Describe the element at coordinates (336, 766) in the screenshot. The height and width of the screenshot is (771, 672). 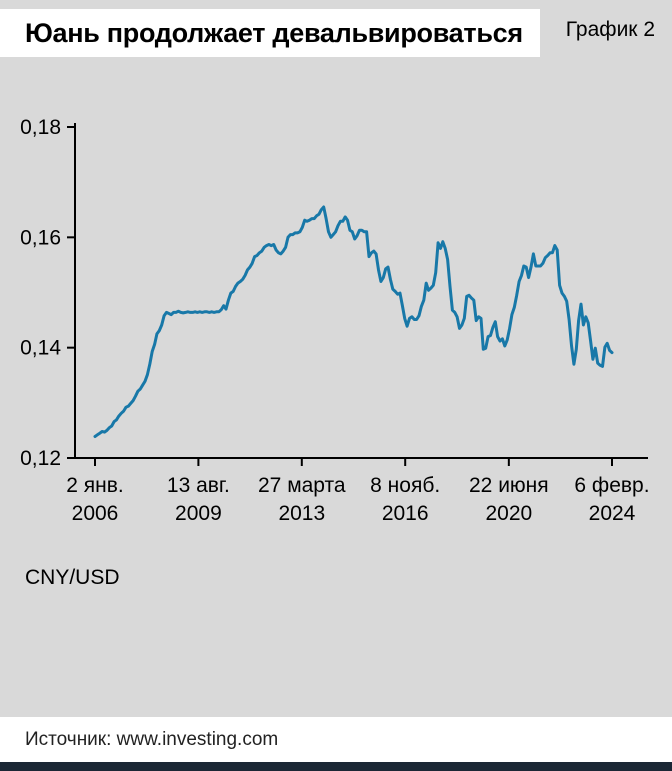
I see `bottom-bar` at that location.